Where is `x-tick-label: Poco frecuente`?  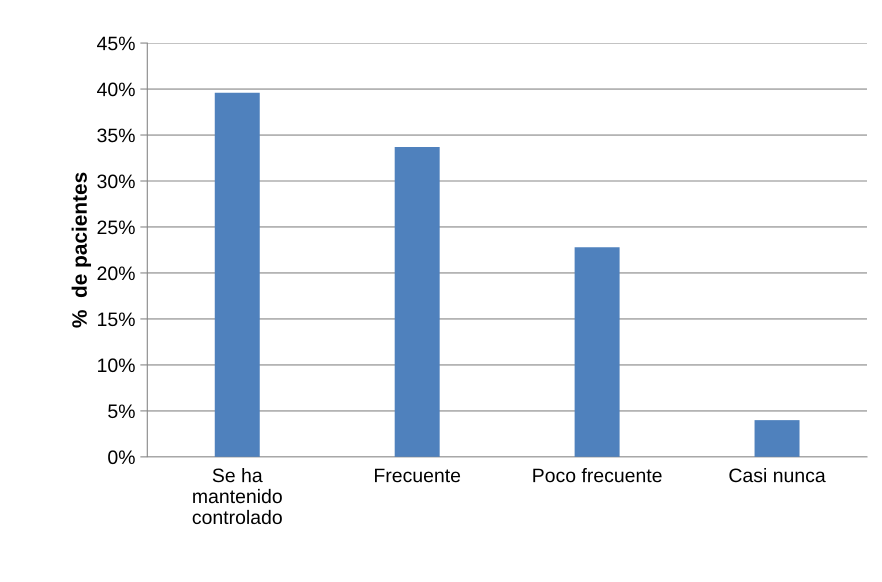
x-tick-label: Poco frecuente is located at coordinates (597, 475).